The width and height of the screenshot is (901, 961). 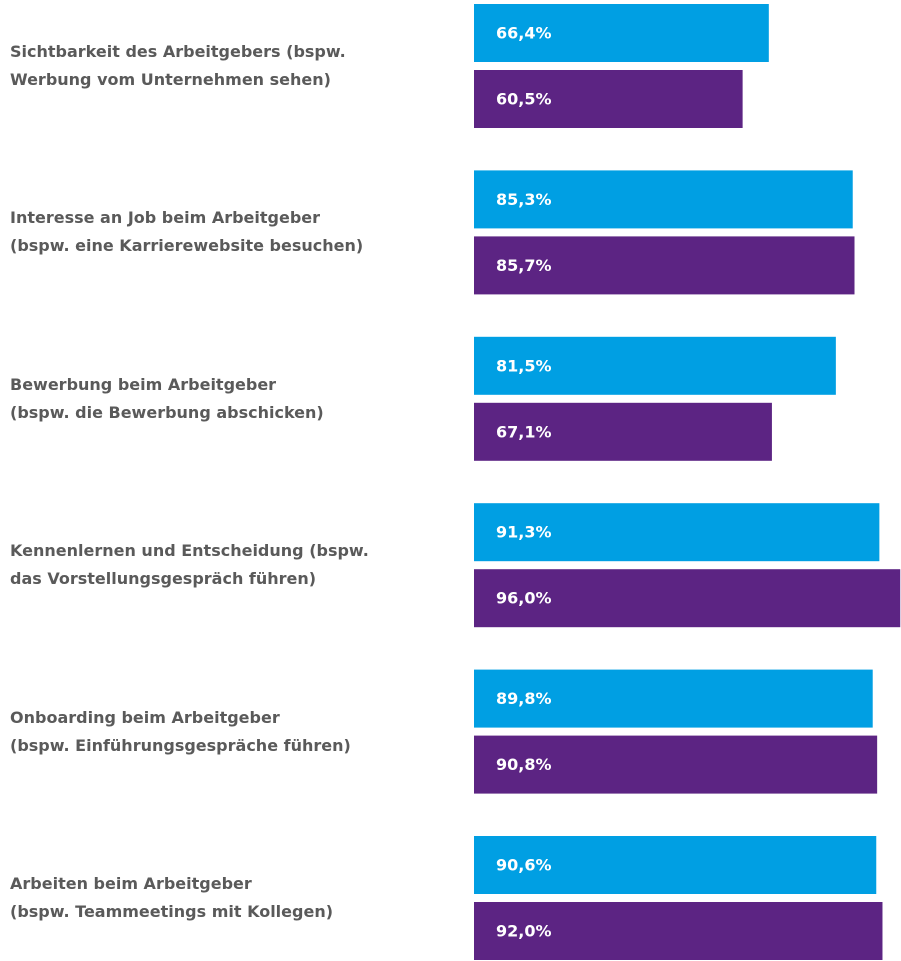 What do you see at coordinates (524, 431) in the screenshot?
I see `value-label: 67,1%` at bounding box center [524, 431].